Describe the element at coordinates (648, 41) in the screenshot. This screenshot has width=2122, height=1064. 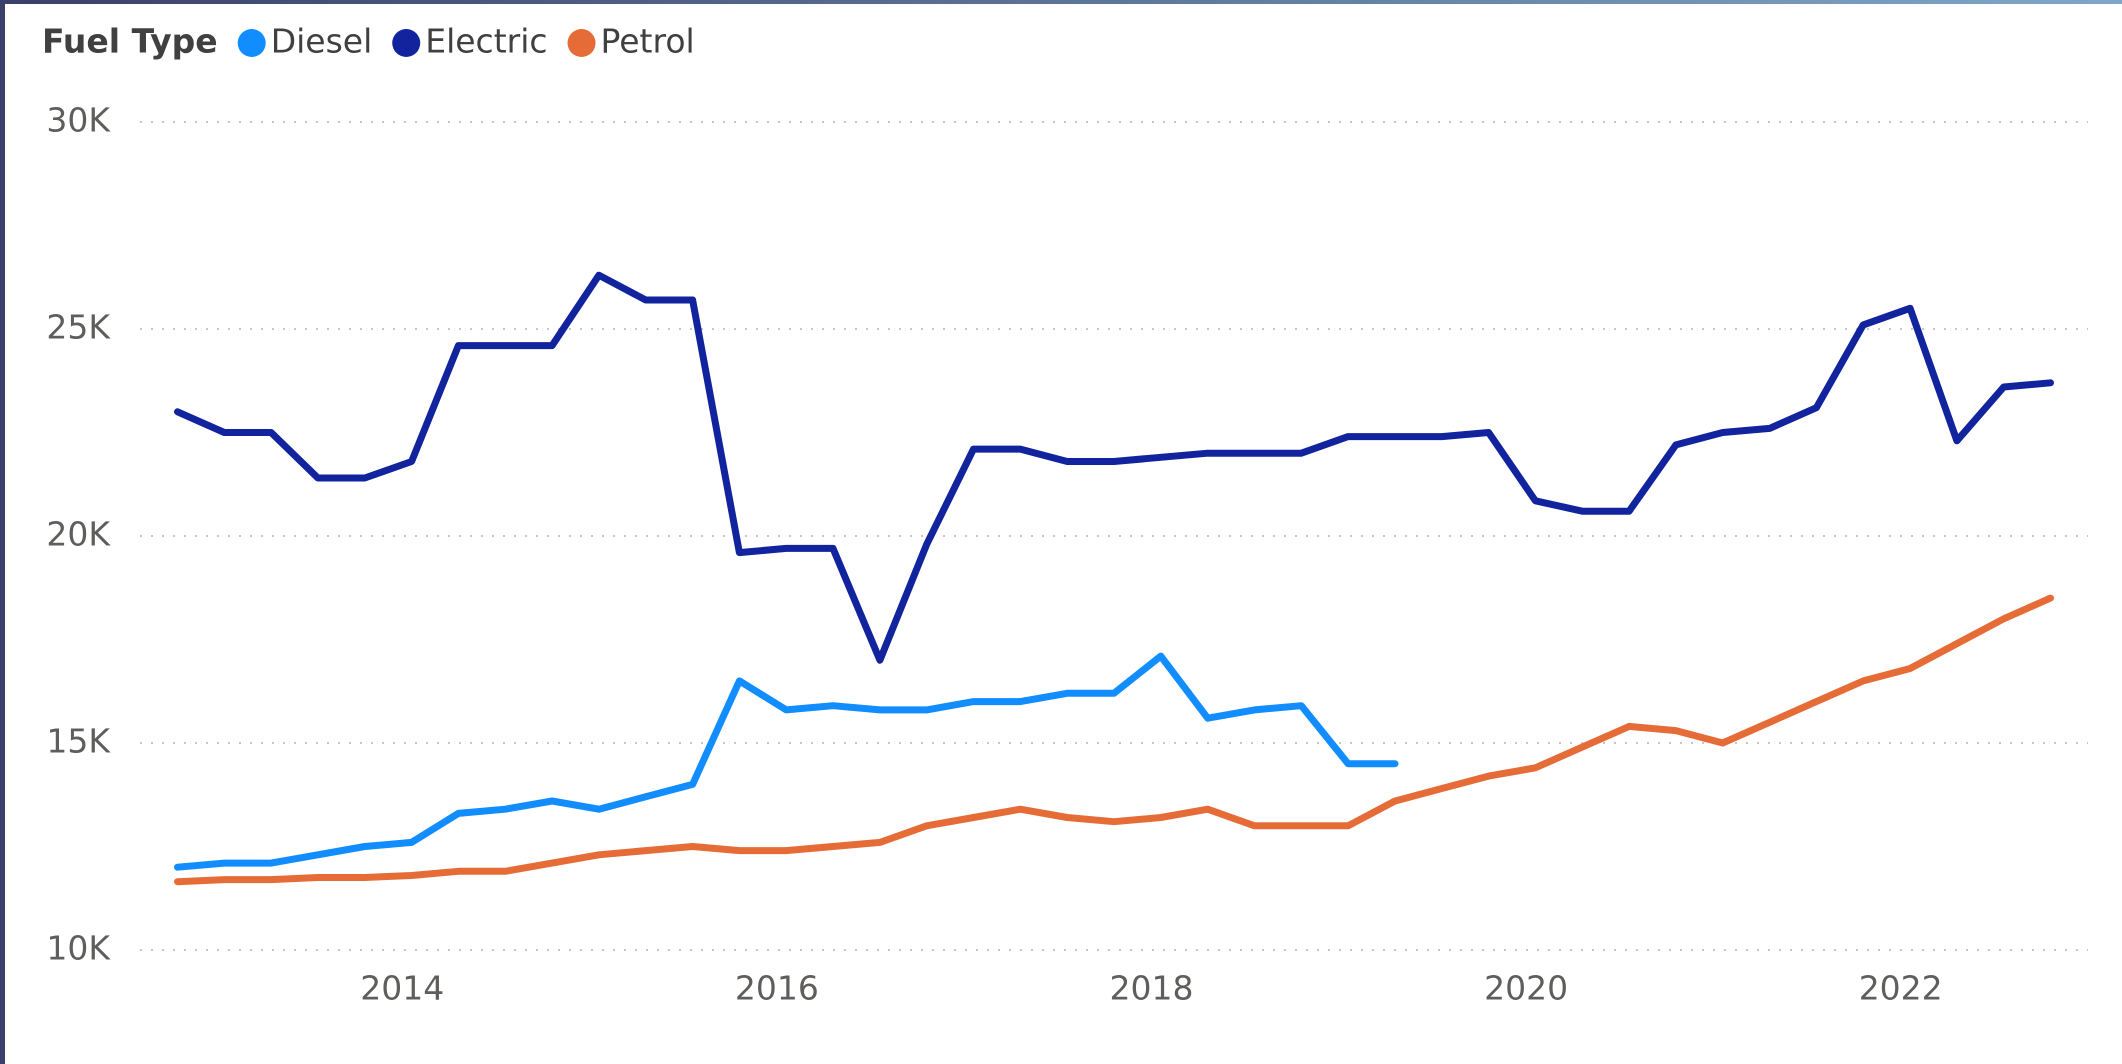
I see `legend-label: Petrol` at that location.